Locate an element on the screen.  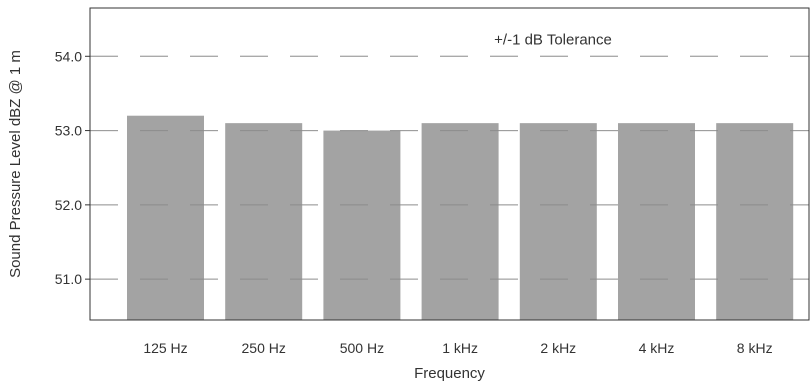
y-axis-title: Sound Pressure Level dBZ @ 1 m is located at coordinates (15, 164).